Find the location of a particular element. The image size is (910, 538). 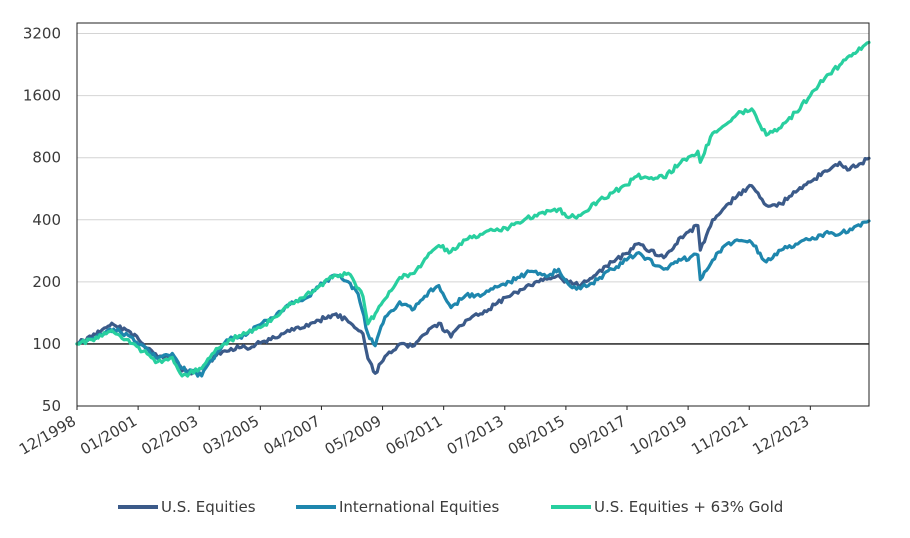

x-tick-label: 12/1998 is located at coordinates (47, 435).